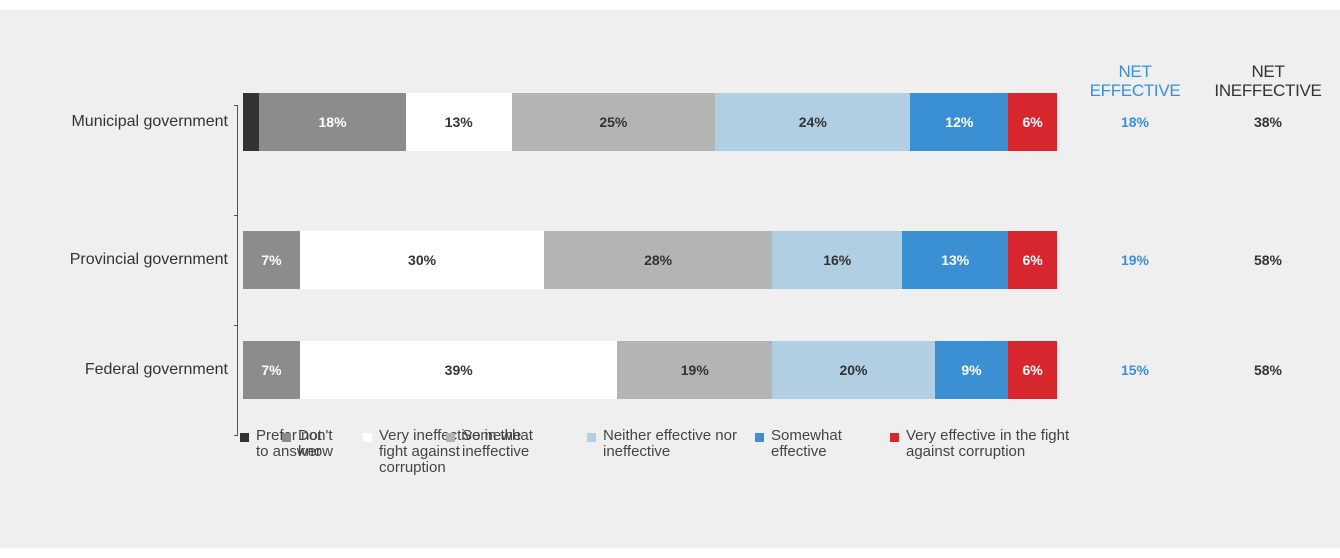  What do you see at coordinates (1135, 122) in the screenshot?
I see `net-value: 18%` at bounding box center [1135, 122].